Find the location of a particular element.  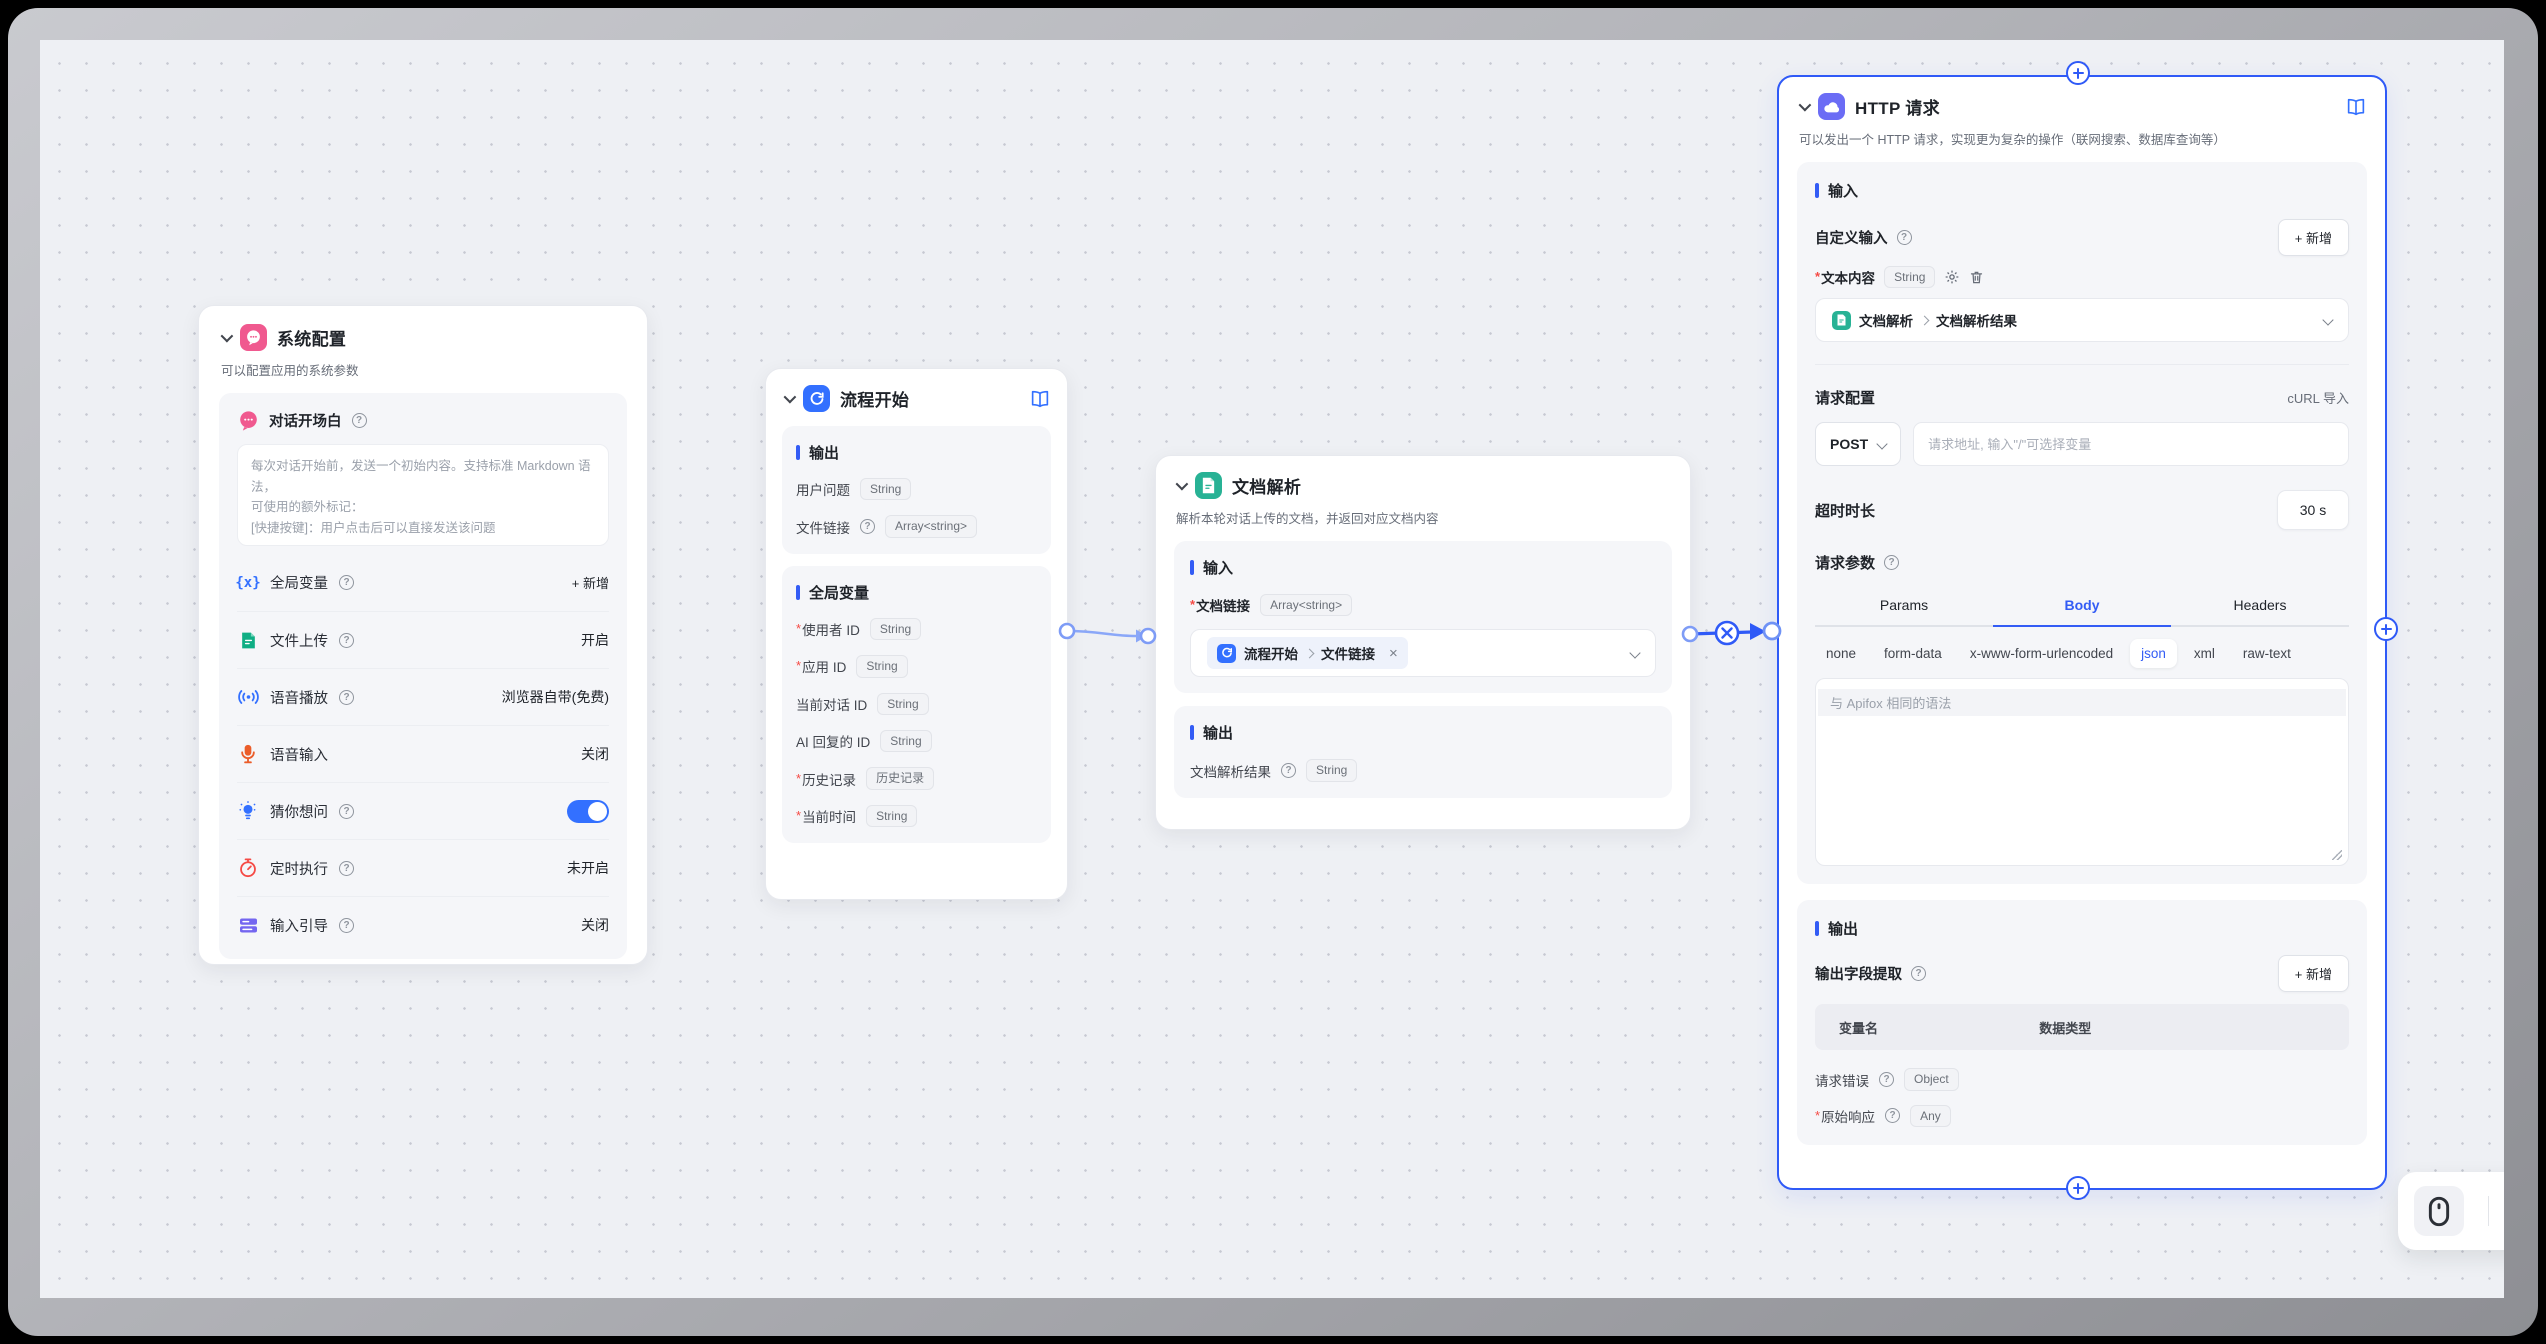

row-value: 浏览器自带(免费) is located at coordinates (555, 697).